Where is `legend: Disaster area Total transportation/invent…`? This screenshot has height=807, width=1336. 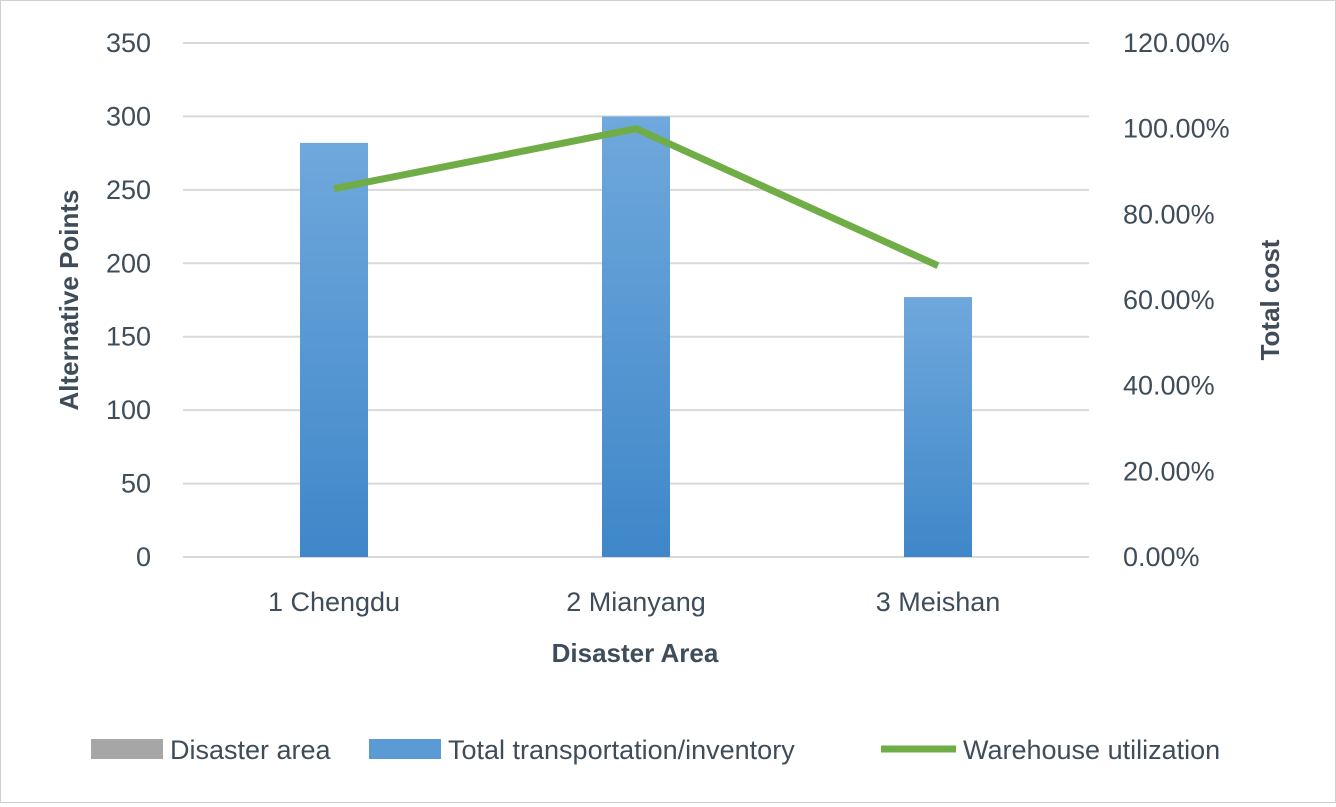
legend: Disaster area Total transportation/invent… is located at coordinates (655, 750).